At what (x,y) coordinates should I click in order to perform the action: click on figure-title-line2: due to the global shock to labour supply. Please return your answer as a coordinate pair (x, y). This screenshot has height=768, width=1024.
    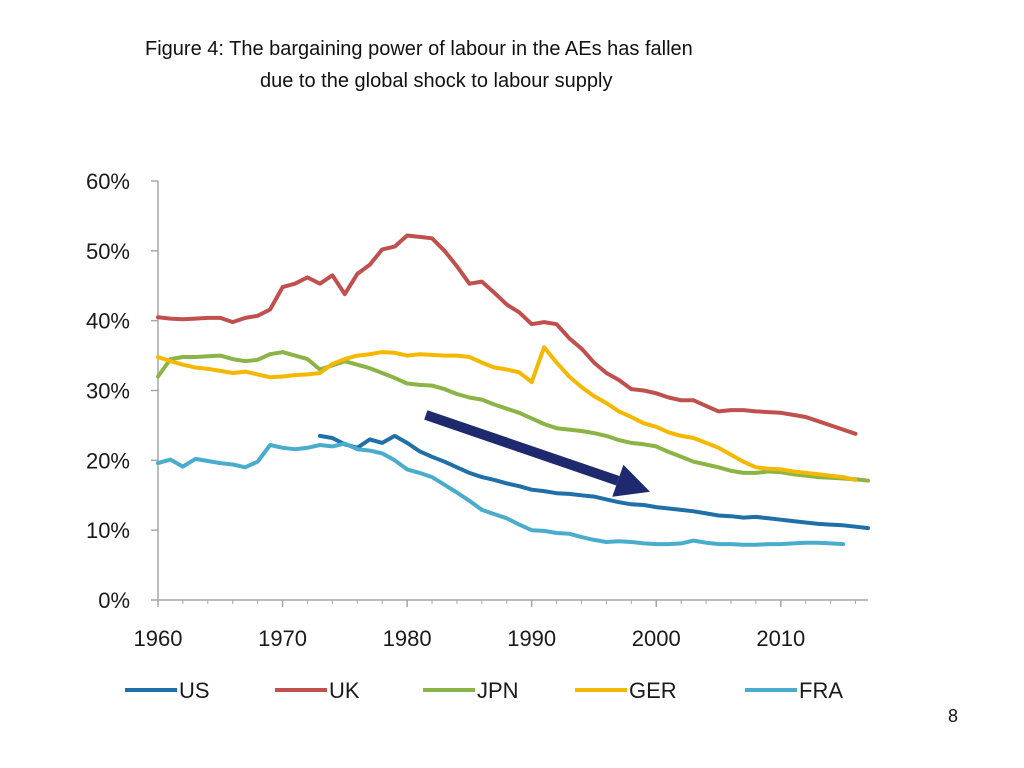
    Looking at the image, I should click on (436, 81).